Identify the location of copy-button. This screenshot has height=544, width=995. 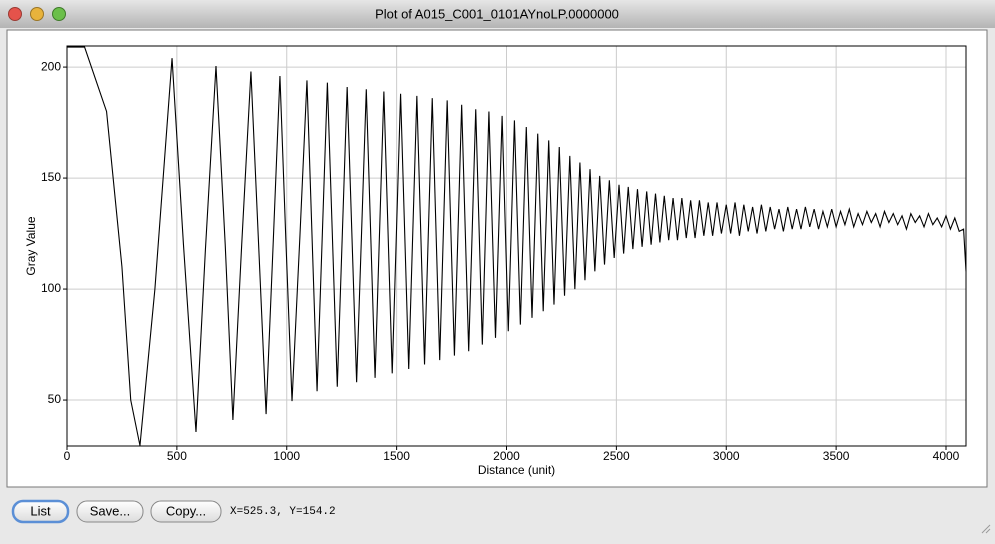
(186, 511).